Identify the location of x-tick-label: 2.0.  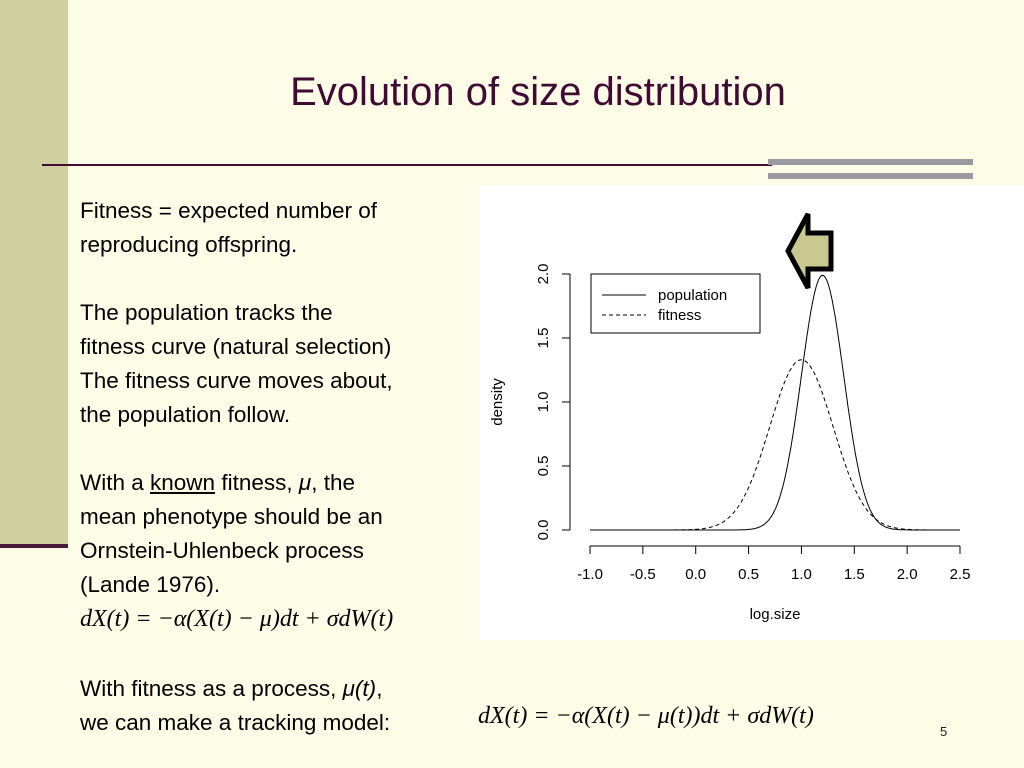
(907, 574).